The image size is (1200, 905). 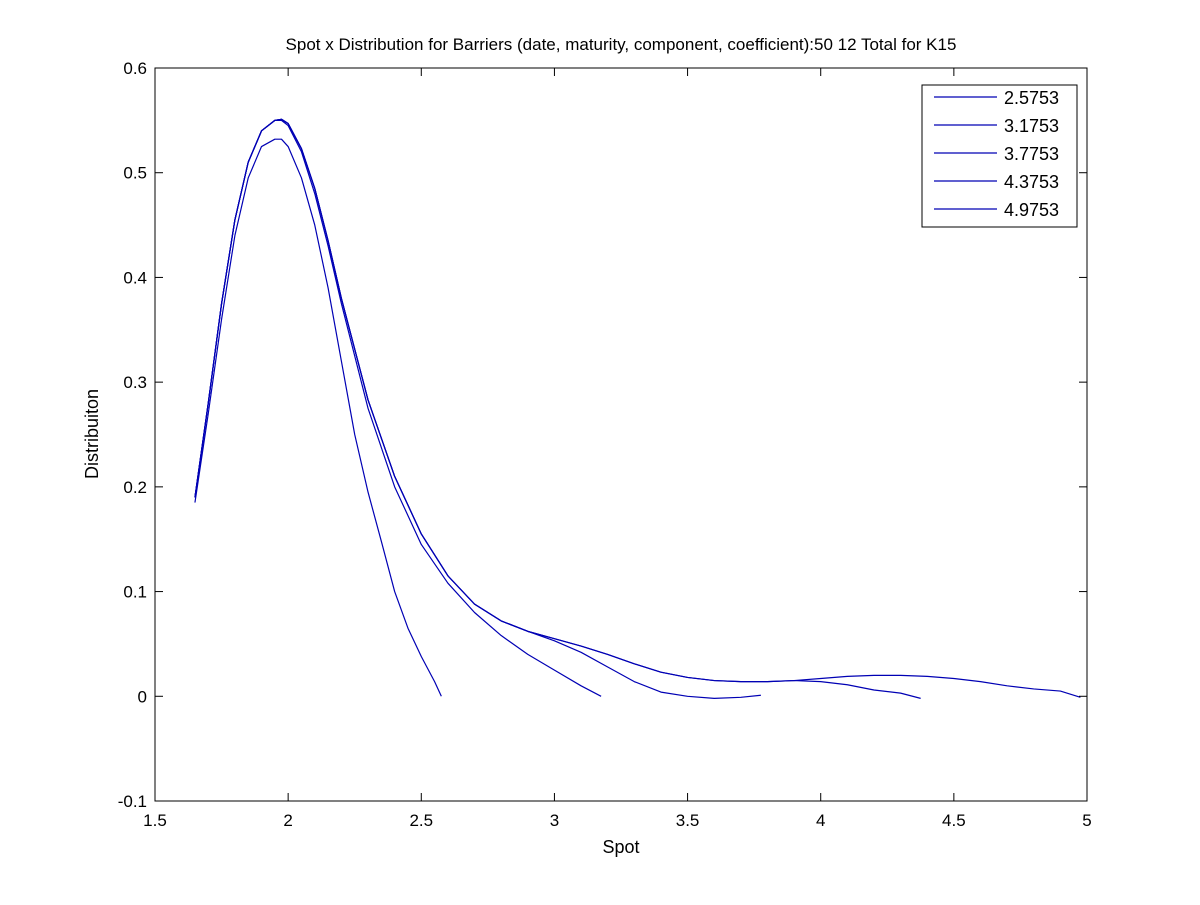 I want to click on y-tick-label: 0.2, so click(x=135, y=487).